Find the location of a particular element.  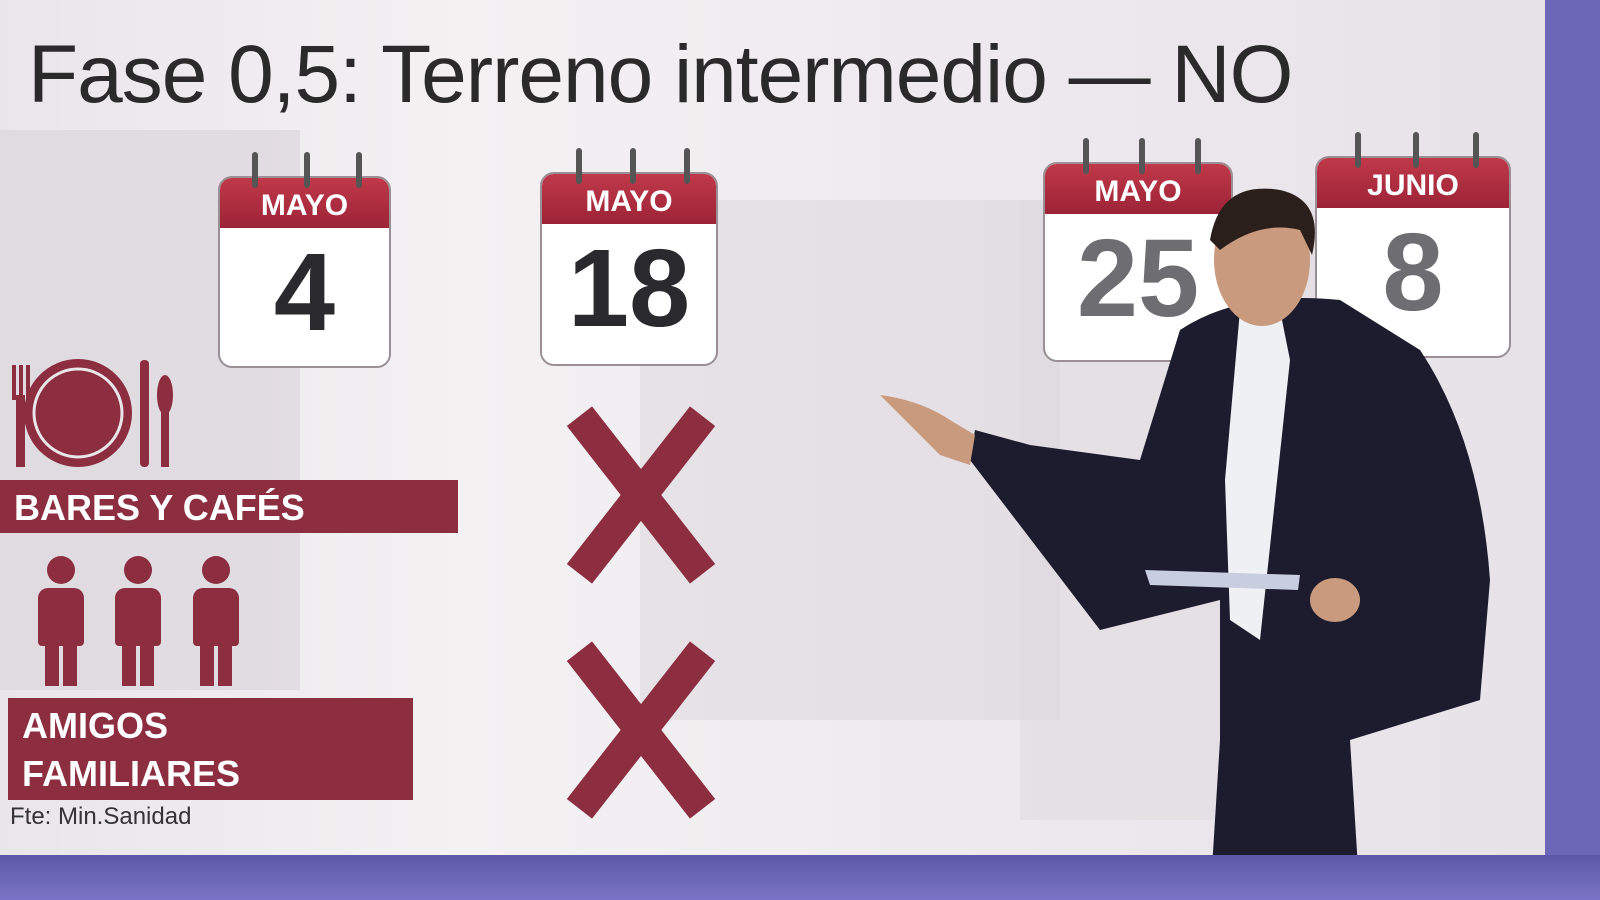

calendar-day: 4 is located at coordinates (304, 292).